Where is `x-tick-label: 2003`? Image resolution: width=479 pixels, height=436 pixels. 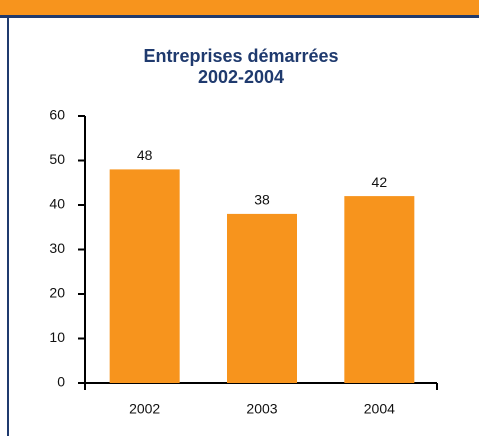 x-tick-label: 2003 is located at coordinates (261, 409).